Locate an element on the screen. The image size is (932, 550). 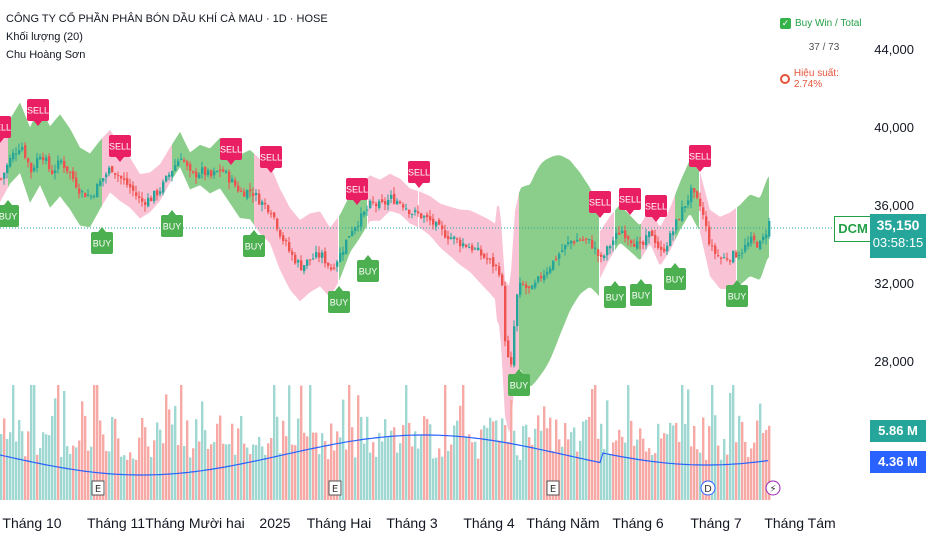
dividend-marker is located at coordinates (708, 488).